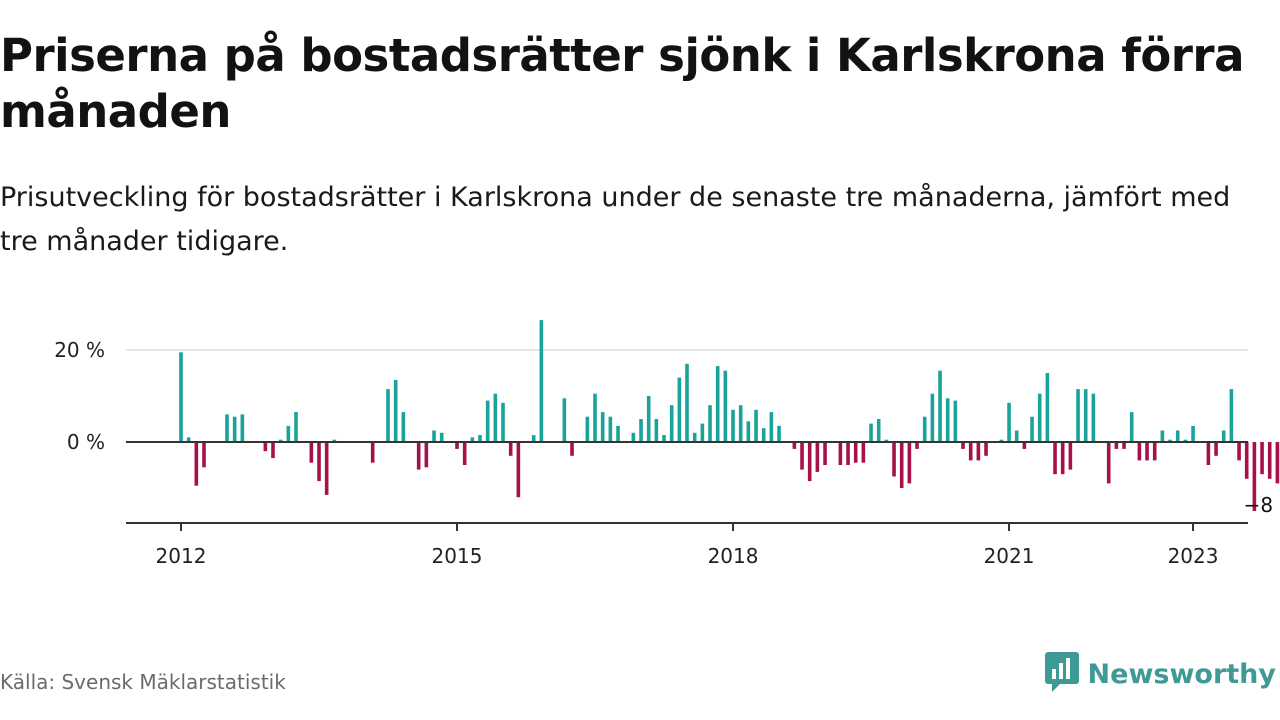  I want to click on latest-value-label: −8 %, so click(1262, 505).